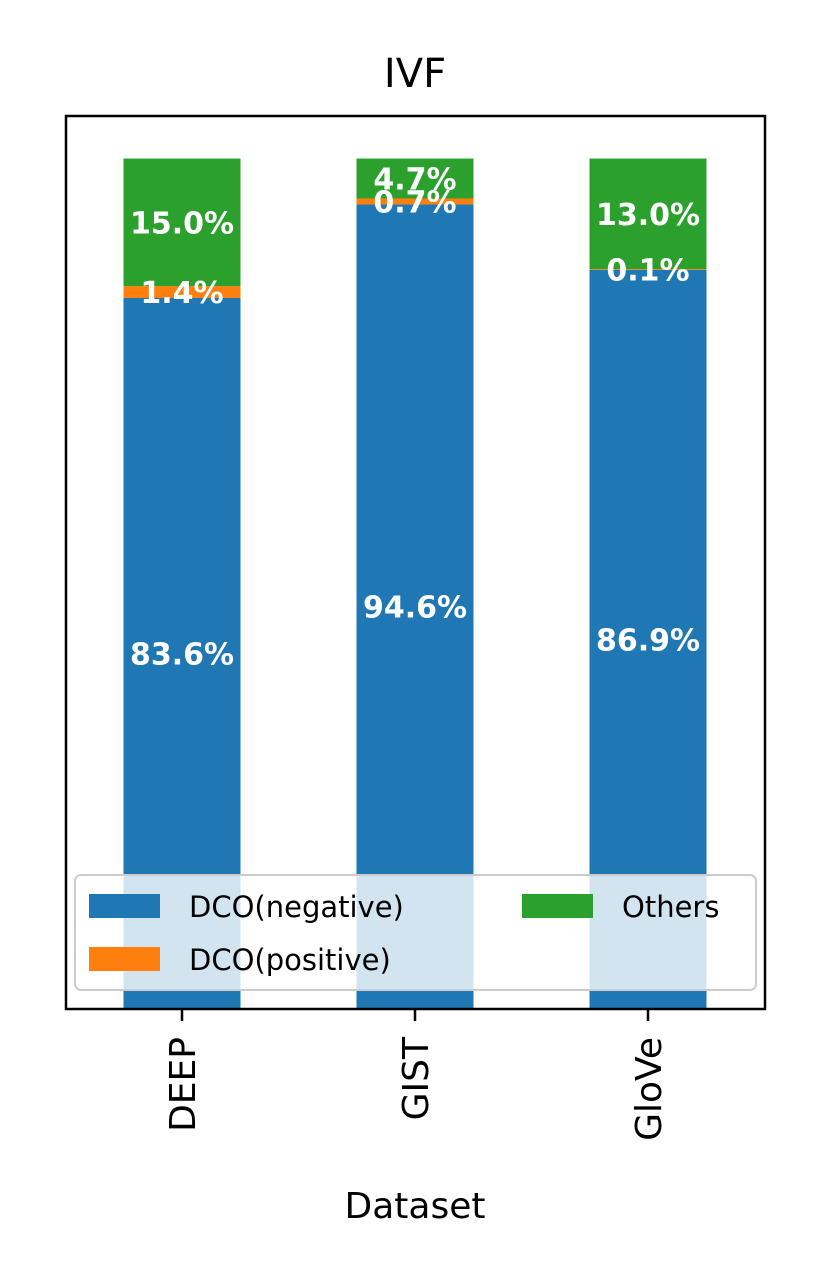 The width and height of the screenshot is (831, 1279). Describe the element at coordinates (648, 640) in the screenshot. I see `data-label: 86.9%` at that location.